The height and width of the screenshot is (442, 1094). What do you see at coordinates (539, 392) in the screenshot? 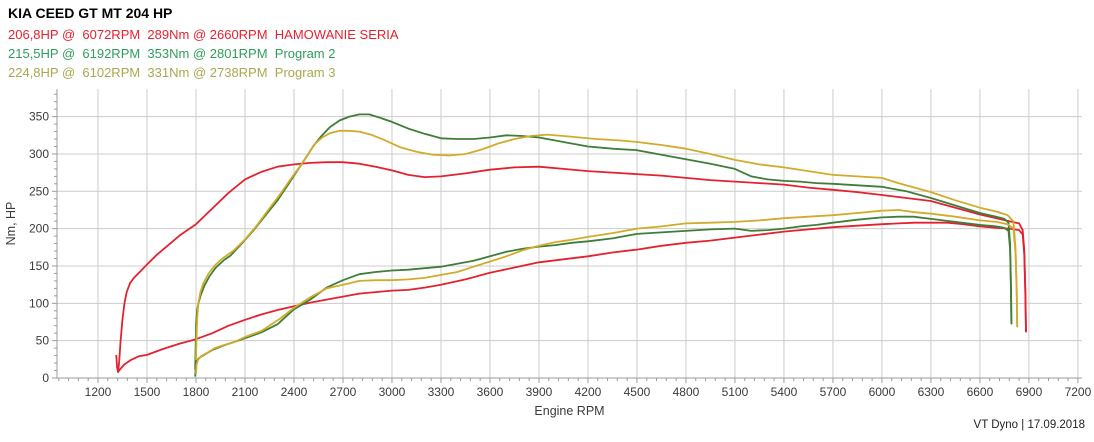
I see `x-tick-label-3900: 3900` at bounding box center [539, 392].